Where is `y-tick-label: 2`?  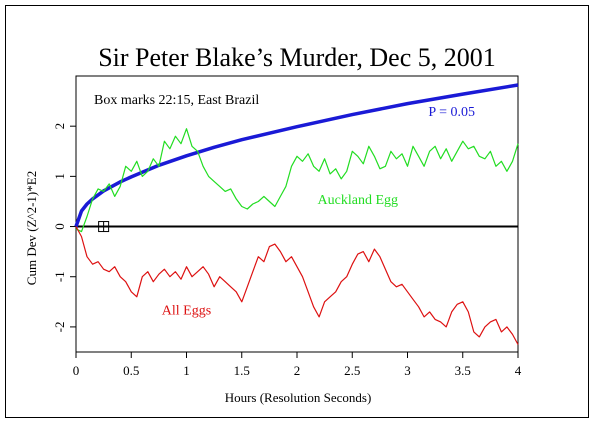
y-tick-label: 2 is located at coordinates (59, 126).